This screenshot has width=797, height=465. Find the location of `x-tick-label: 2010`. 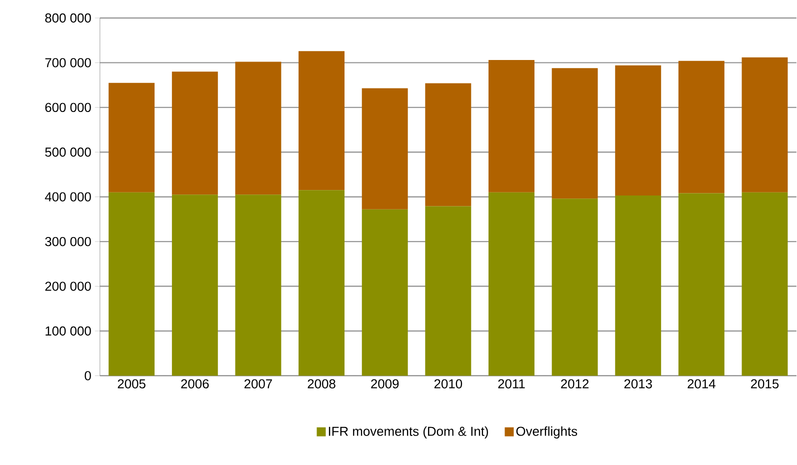

x-tick-label: 2010 is located at coordinates (448, 384).